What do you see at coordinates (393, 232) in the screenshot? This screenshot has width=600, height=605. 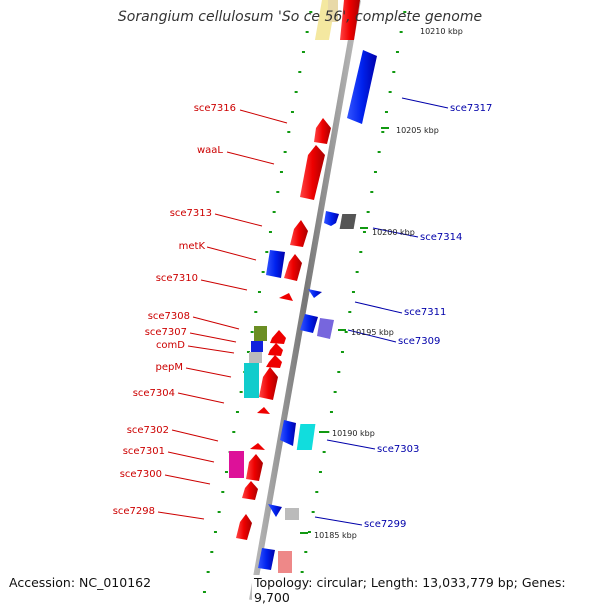 I see `kbp-label: 10200 kbp` at bounding box center [393, 232].